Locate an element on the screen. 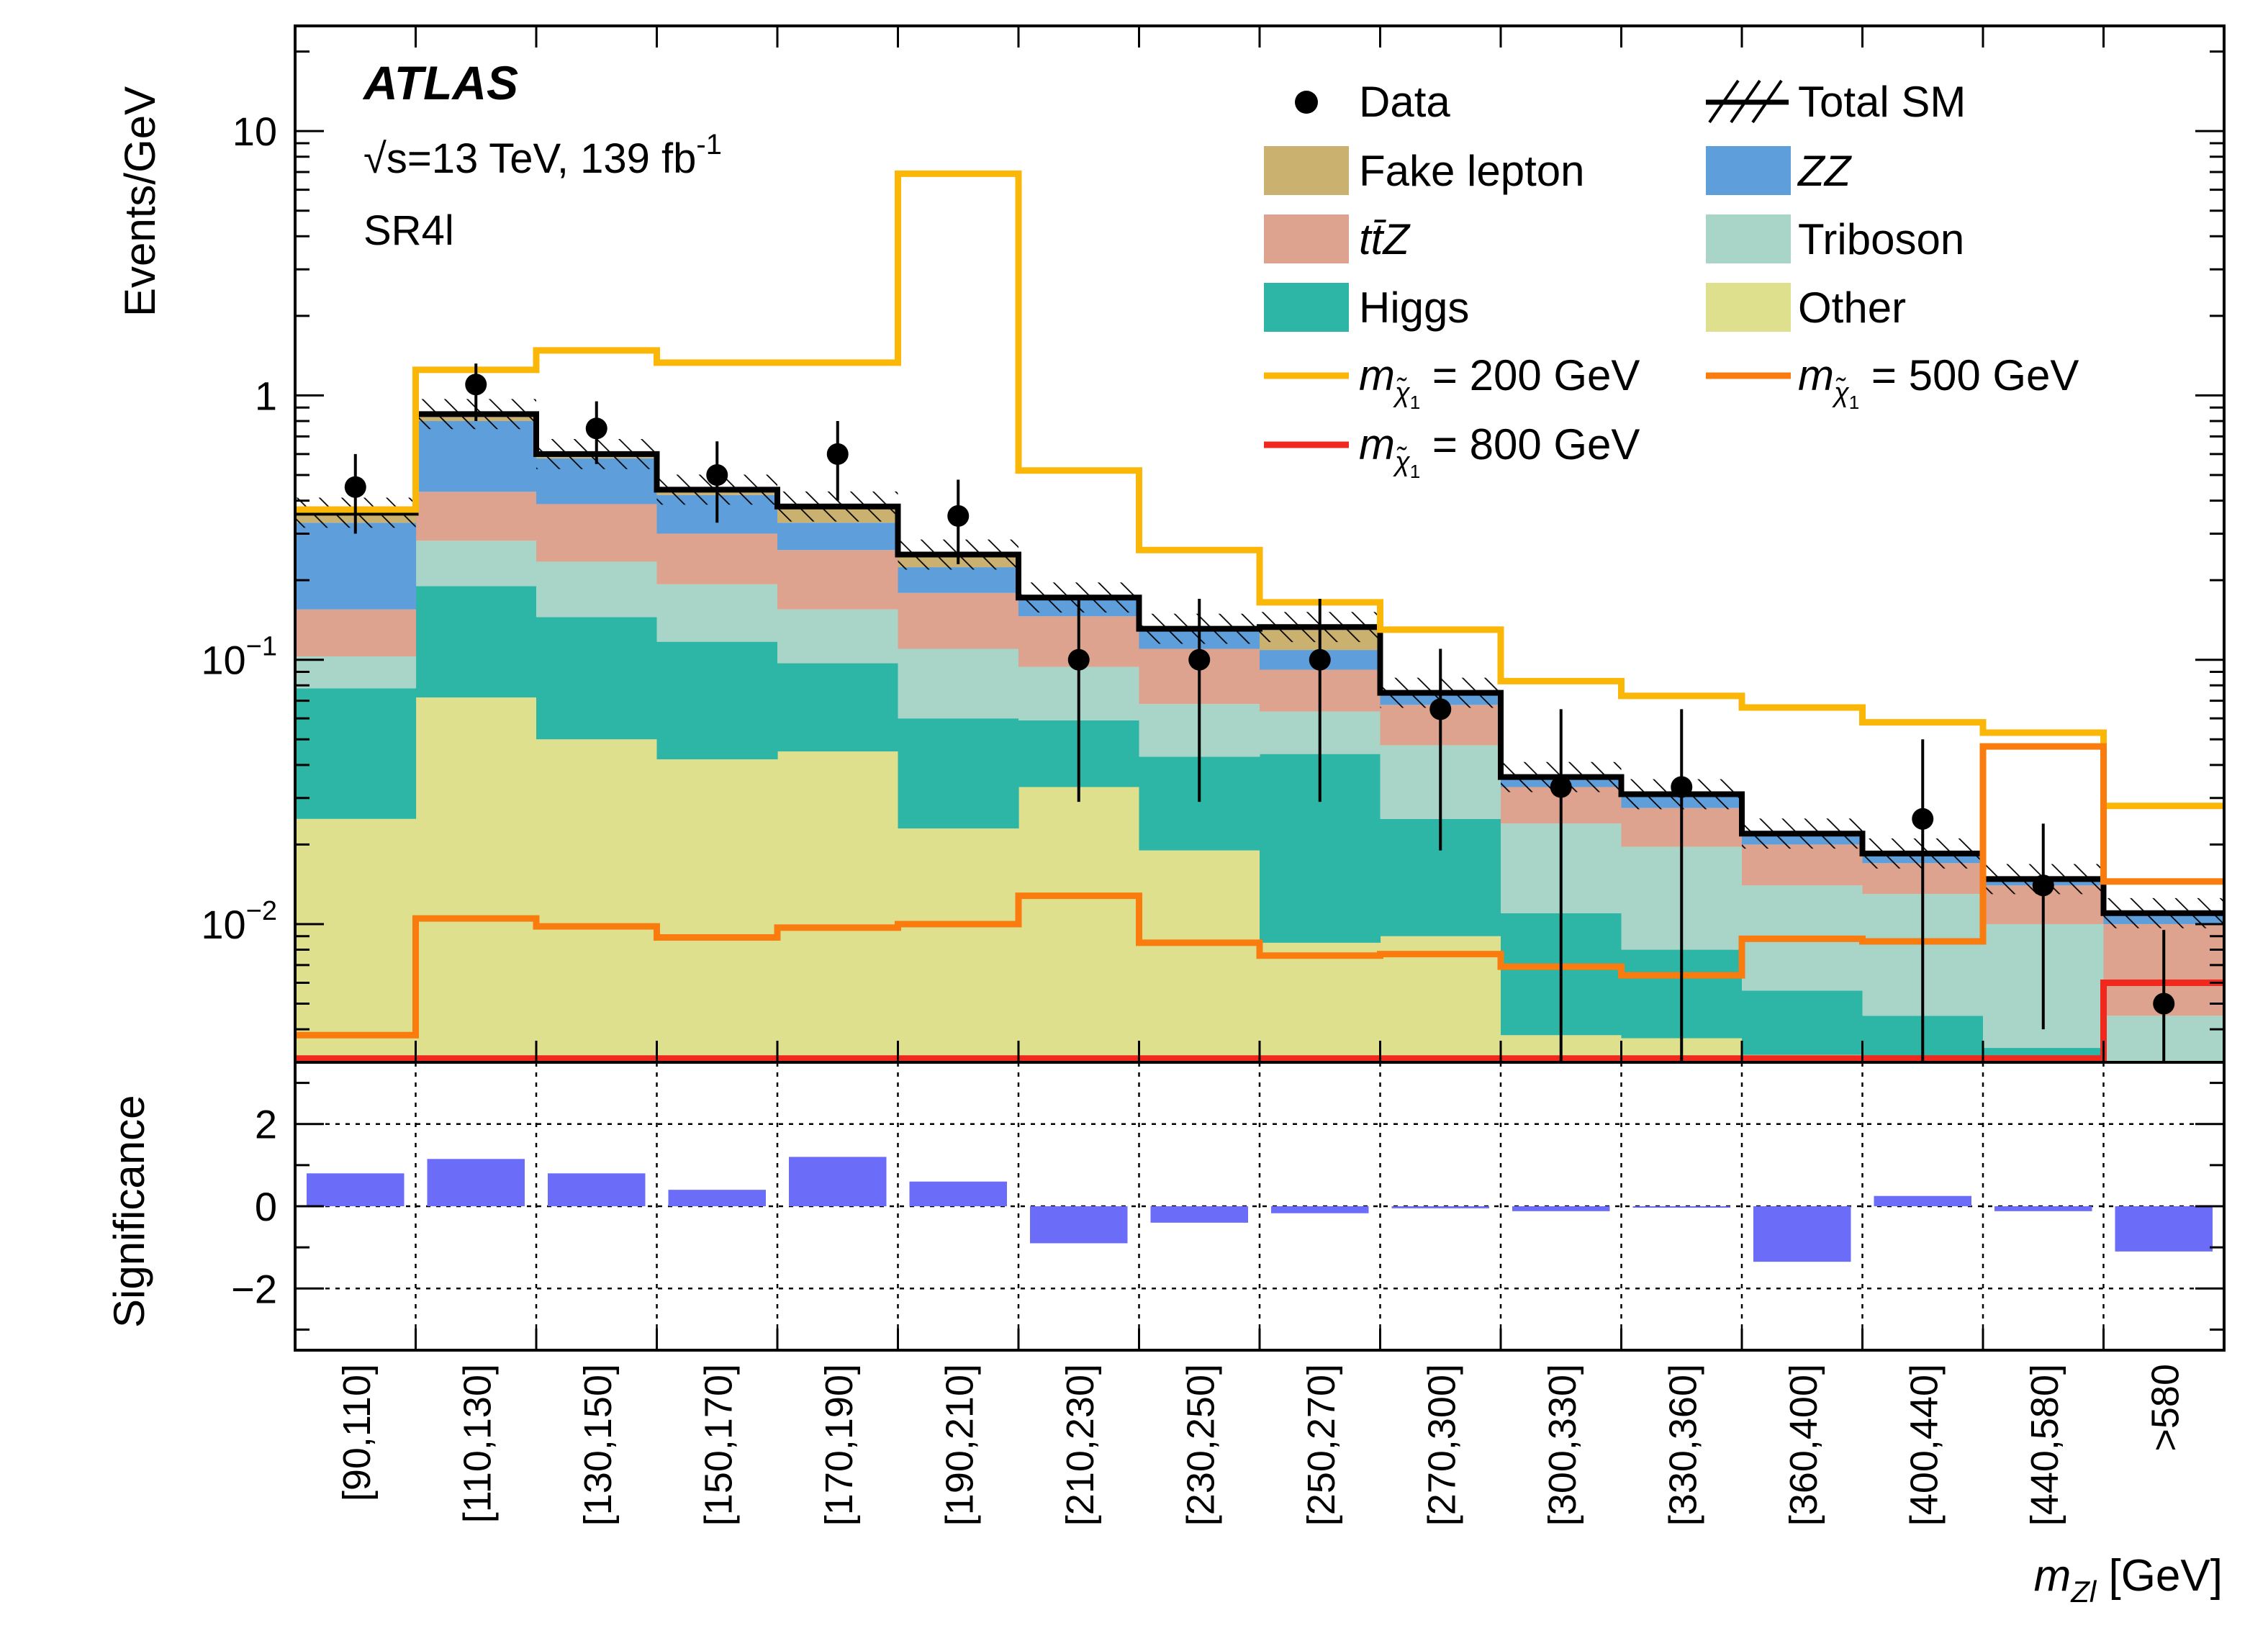 The image size is (2268, 1628). y-axis-title: Events/GeV is located at coordinates (140, 201).